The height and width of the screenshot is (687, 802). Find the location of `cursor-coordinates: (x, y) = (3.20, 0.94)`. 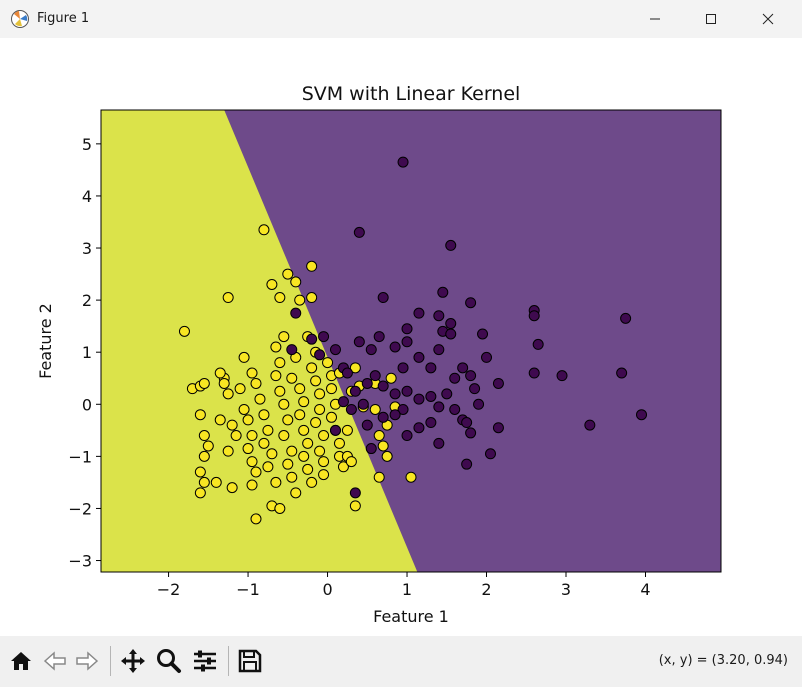

cursor-coordinates: (x, y) = (3.20, 0.94) is located at coordinates (723, 660).